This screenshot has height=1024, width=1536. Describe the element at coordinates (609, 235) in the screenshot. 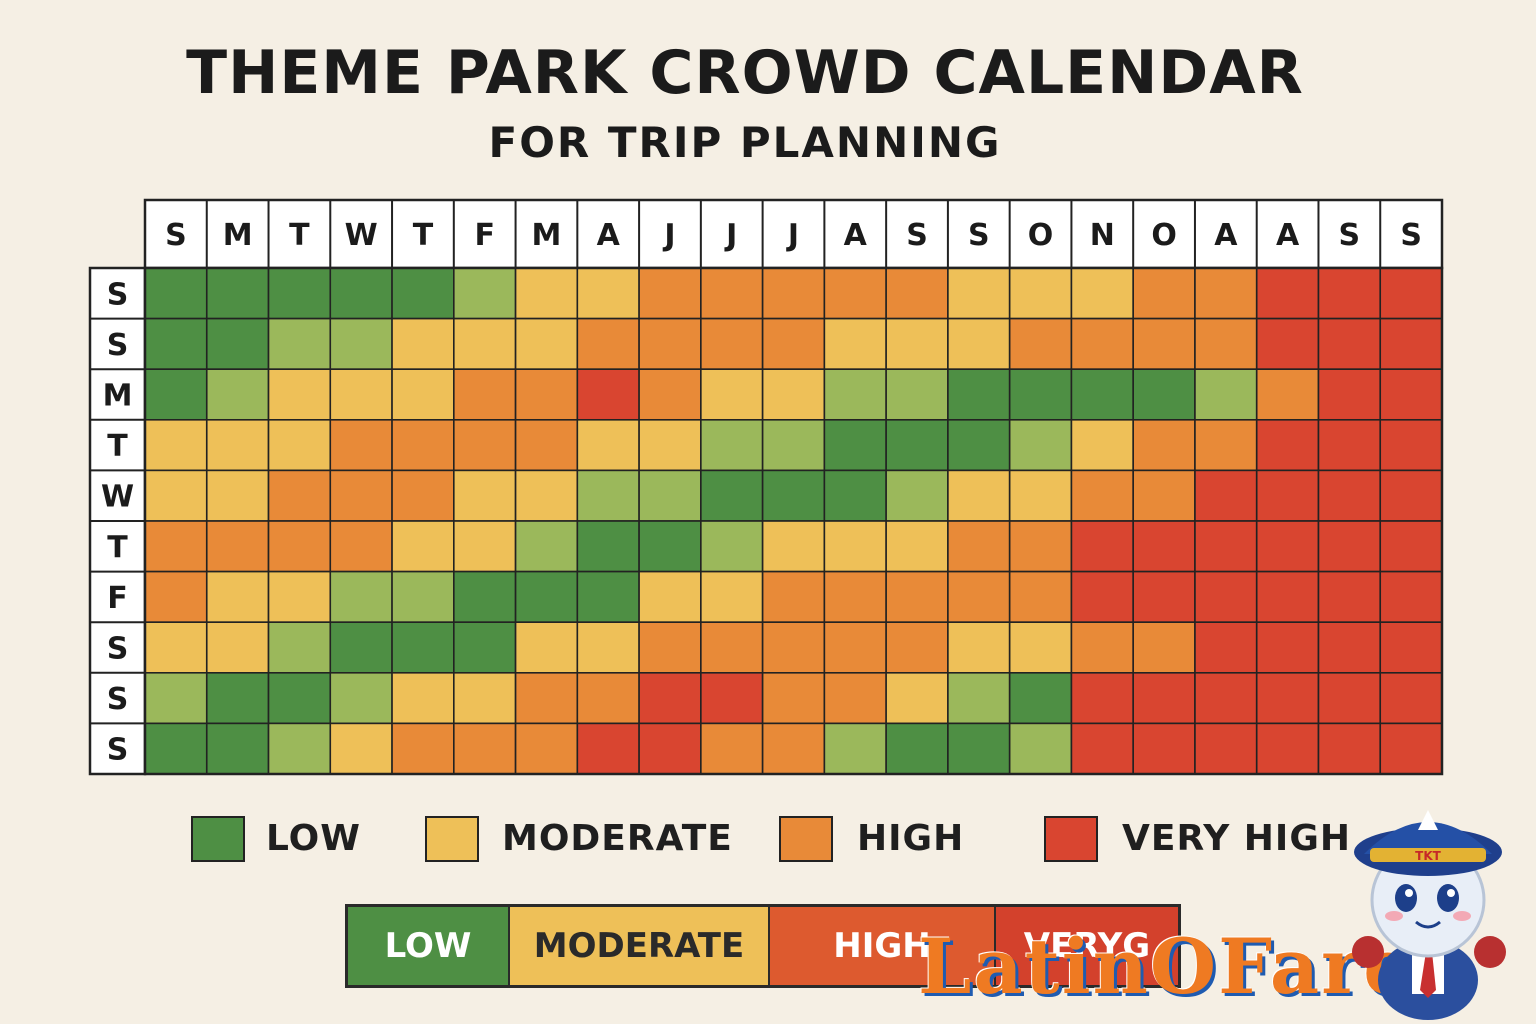

I see `column-label: A` at that location.